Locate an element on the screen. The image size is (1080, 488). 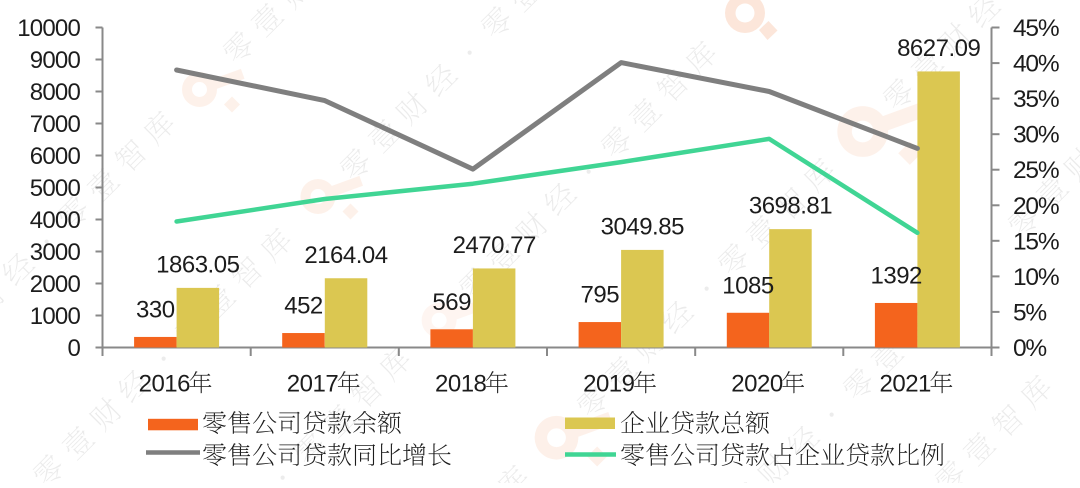
svg-text: 2018 is located at coordinates (461, 384).